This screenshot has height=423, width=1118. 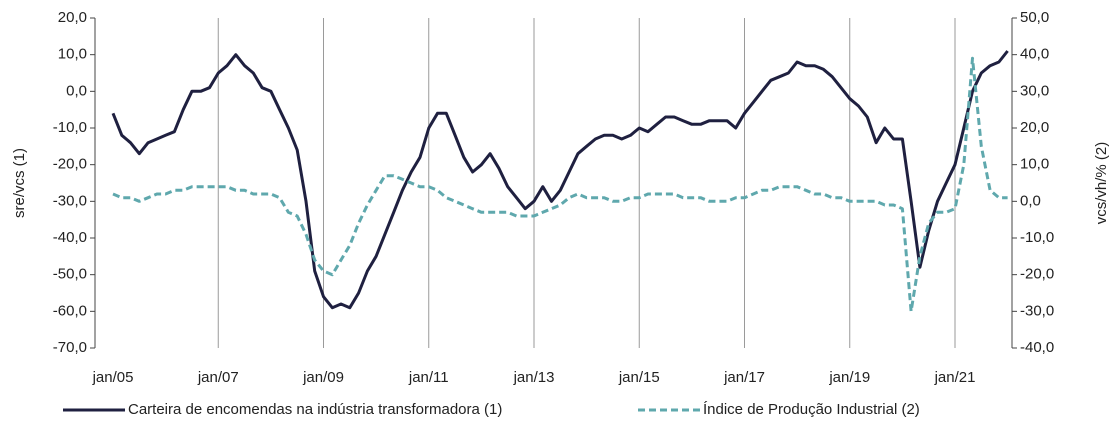 What do you see at coordinates (70, 200) in the screenshot?
I see `y-tick-label: -30,0` at bounding box center [70, 200].